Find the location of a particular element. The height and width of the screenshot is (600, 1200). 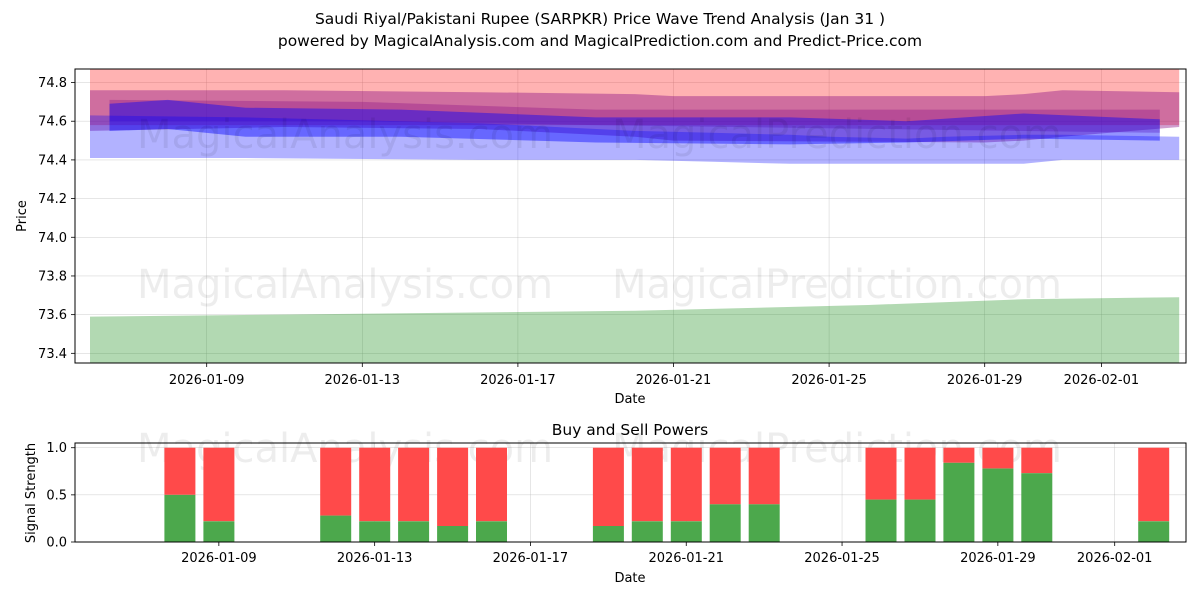

band-blue-inner is located at coordinates (634, 122).